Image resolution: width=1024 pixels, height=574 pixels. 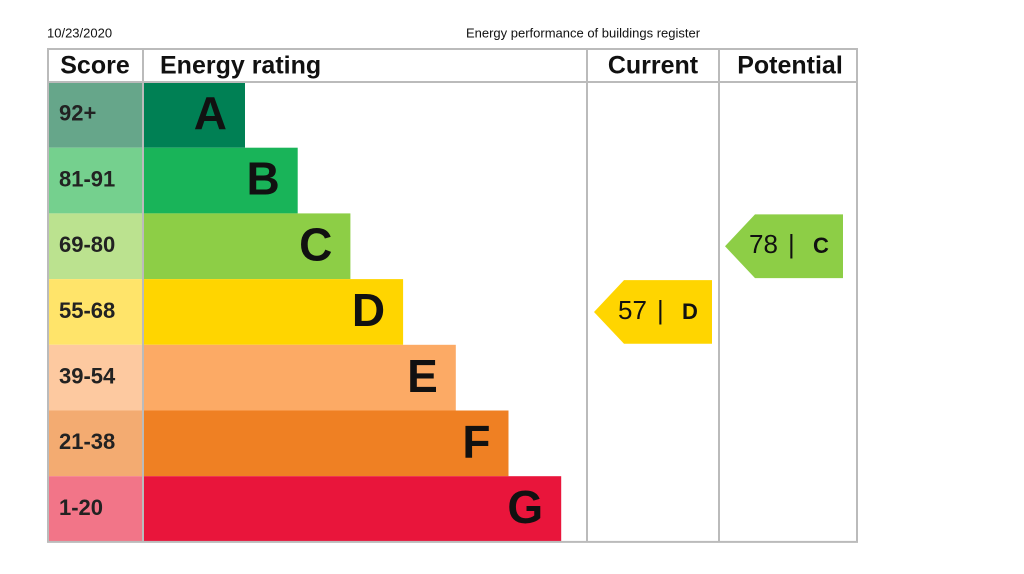 I want to click on rating-letter: A, so click(x=210, y=113).